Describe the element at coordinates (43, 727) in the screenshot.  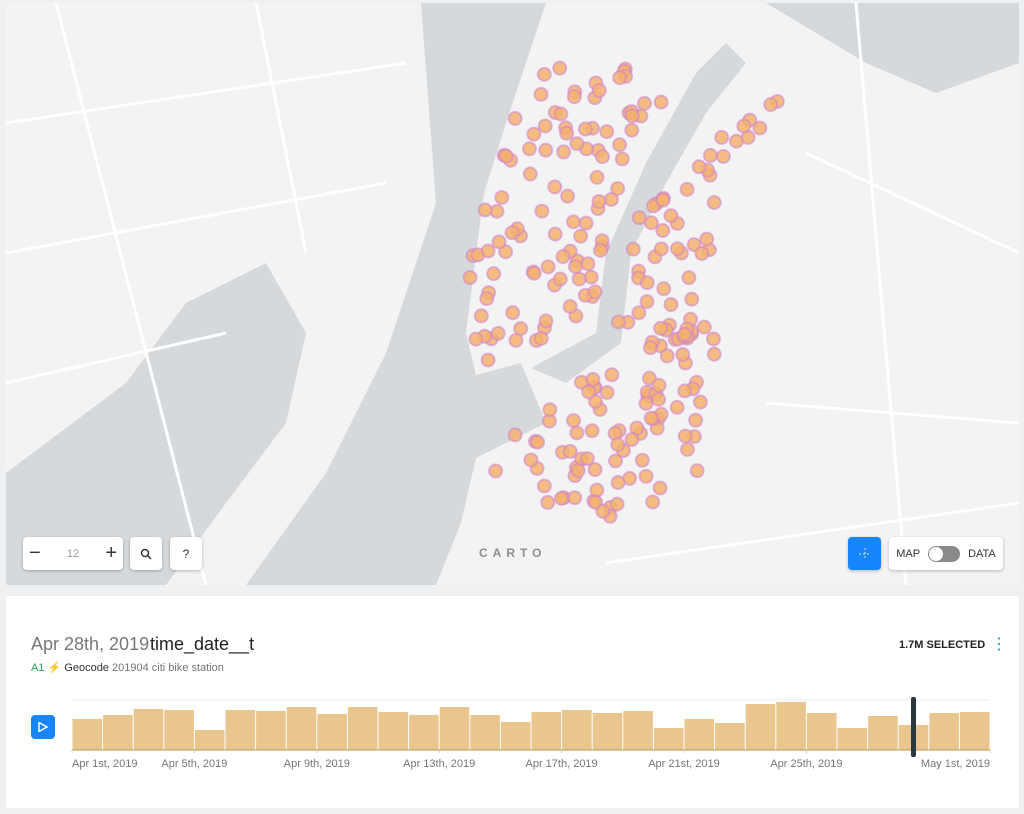
I see `play-button` at that location.